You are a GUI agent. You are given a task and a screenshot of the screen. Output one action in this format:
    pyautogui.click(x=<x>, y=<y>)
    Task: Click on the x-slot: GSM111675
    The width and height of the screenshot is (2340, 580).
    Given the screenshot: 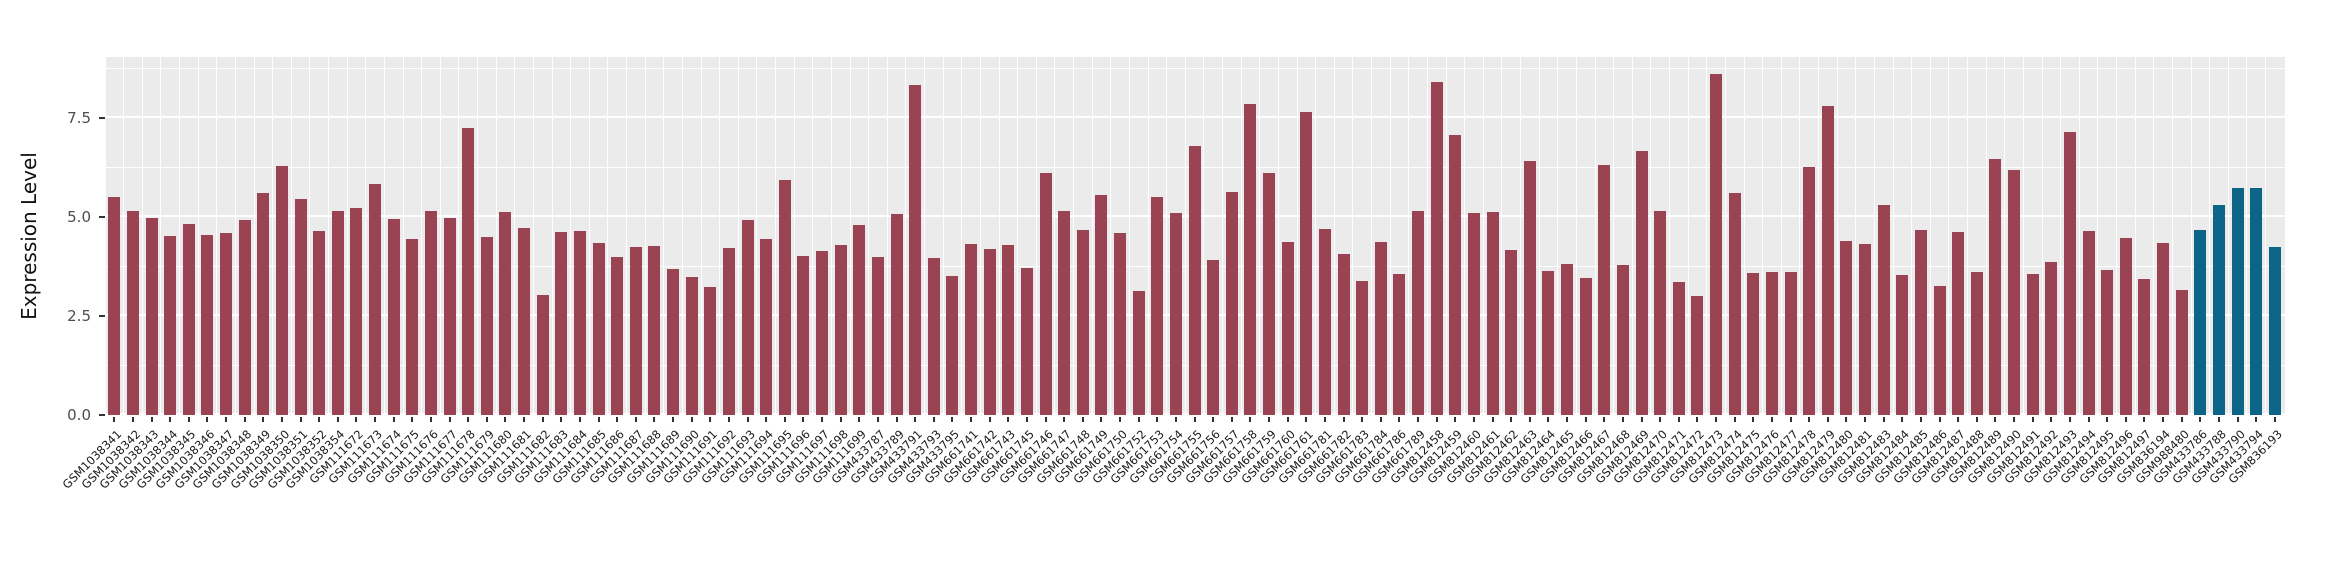 What is the action you would take?
    pyautogui.click(x=392, y=497)
    